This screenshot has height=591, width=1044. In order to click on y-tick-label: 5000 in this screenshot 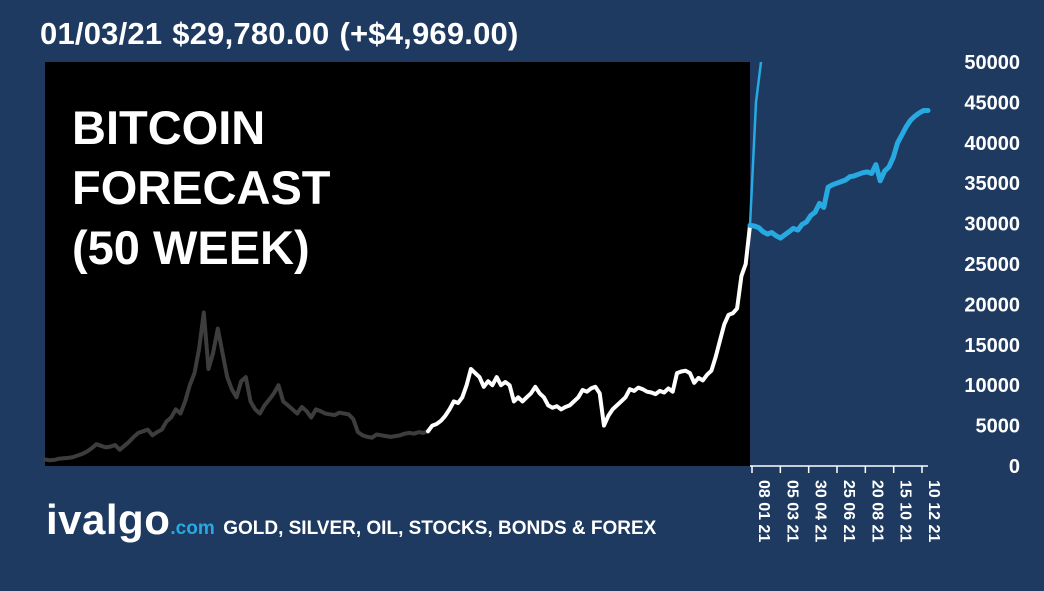, I will do `click(998, 427)`.